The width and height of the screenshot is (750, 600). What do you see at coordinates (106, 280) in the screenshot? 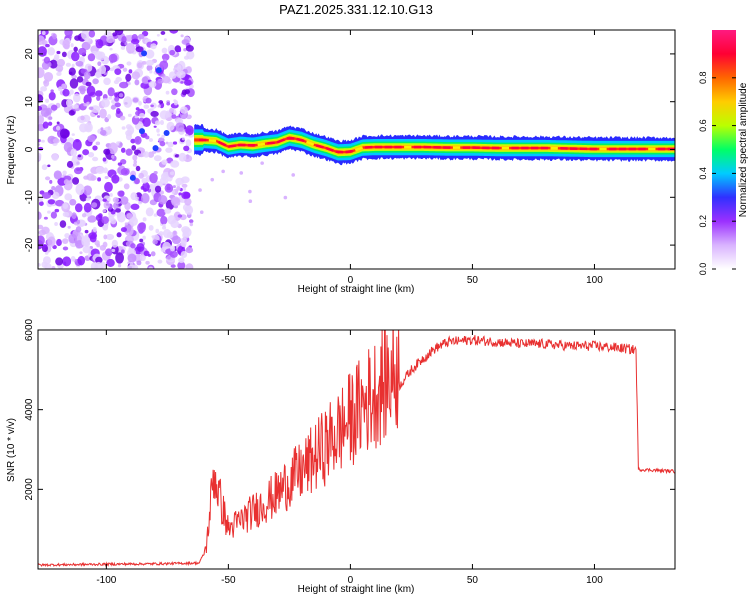
I see `spectrogram-xtick-label: -100` at bounding box center [106, 280].